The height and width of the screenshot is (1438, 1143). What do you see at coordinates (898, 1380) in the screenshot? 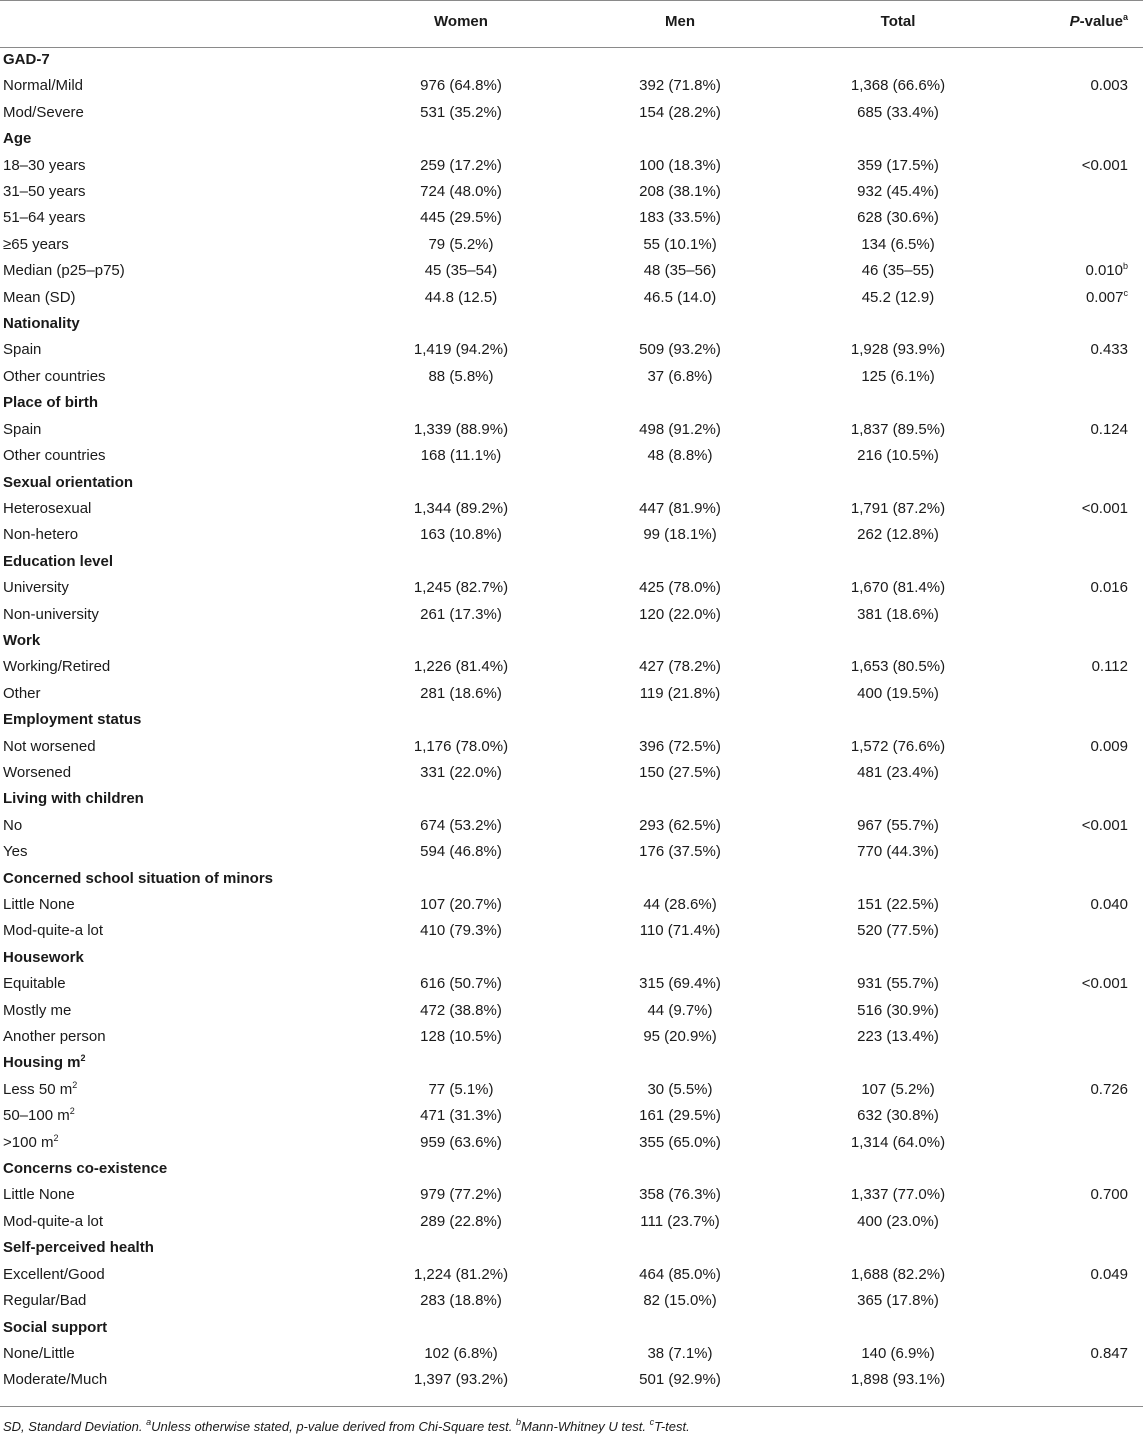
I see `total-value-text: 1,898 (93.1%)` at bounding box center [898, 1380].